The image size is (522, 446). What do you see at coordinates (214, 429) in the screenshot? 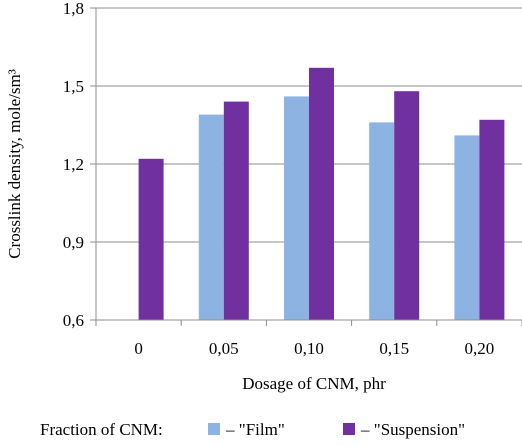
I see `legend-swatch-film` at bounding box center [214, 429].